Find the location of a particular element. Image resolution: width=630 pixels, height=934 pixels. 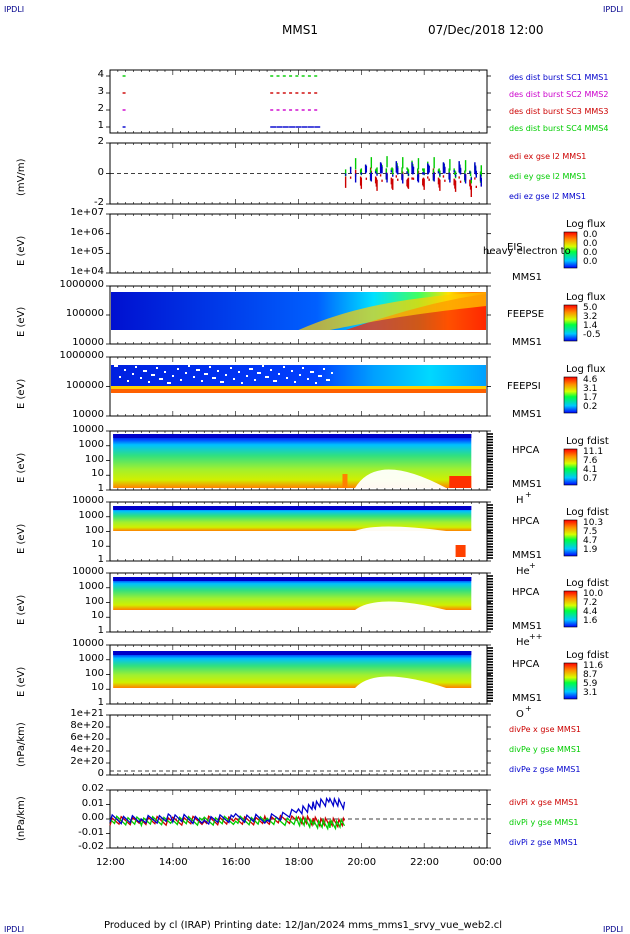

feepsi-colorbar-value: 3.1 is located at coordinates (590, 389).